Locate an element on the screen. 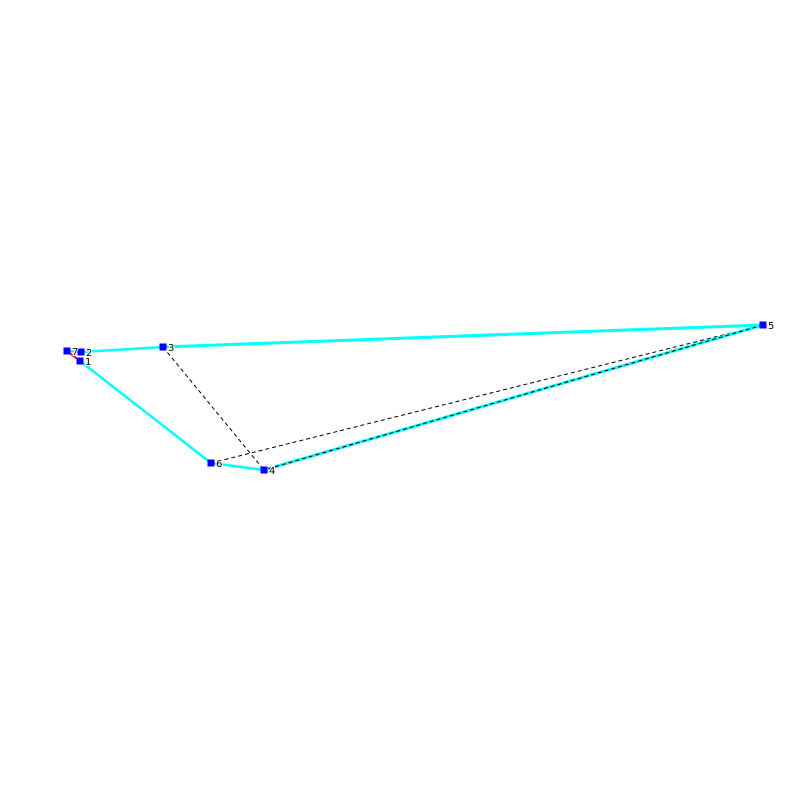  node-label: 3 is located at coordinates (171, 348).